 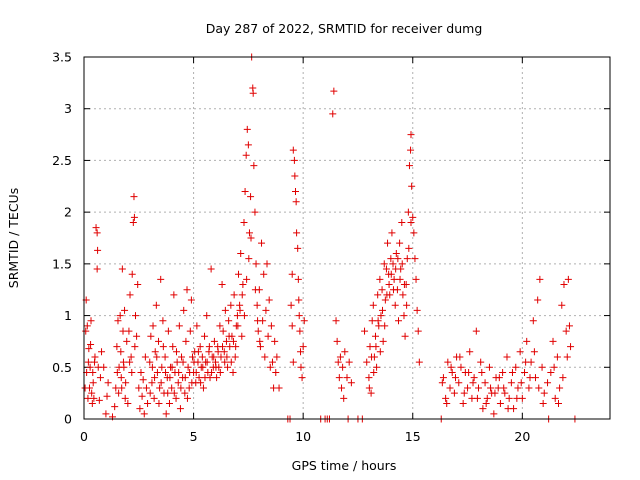 I want to click on y-axis-label: SRMTID / TECUs, so click(x=13, y=238).